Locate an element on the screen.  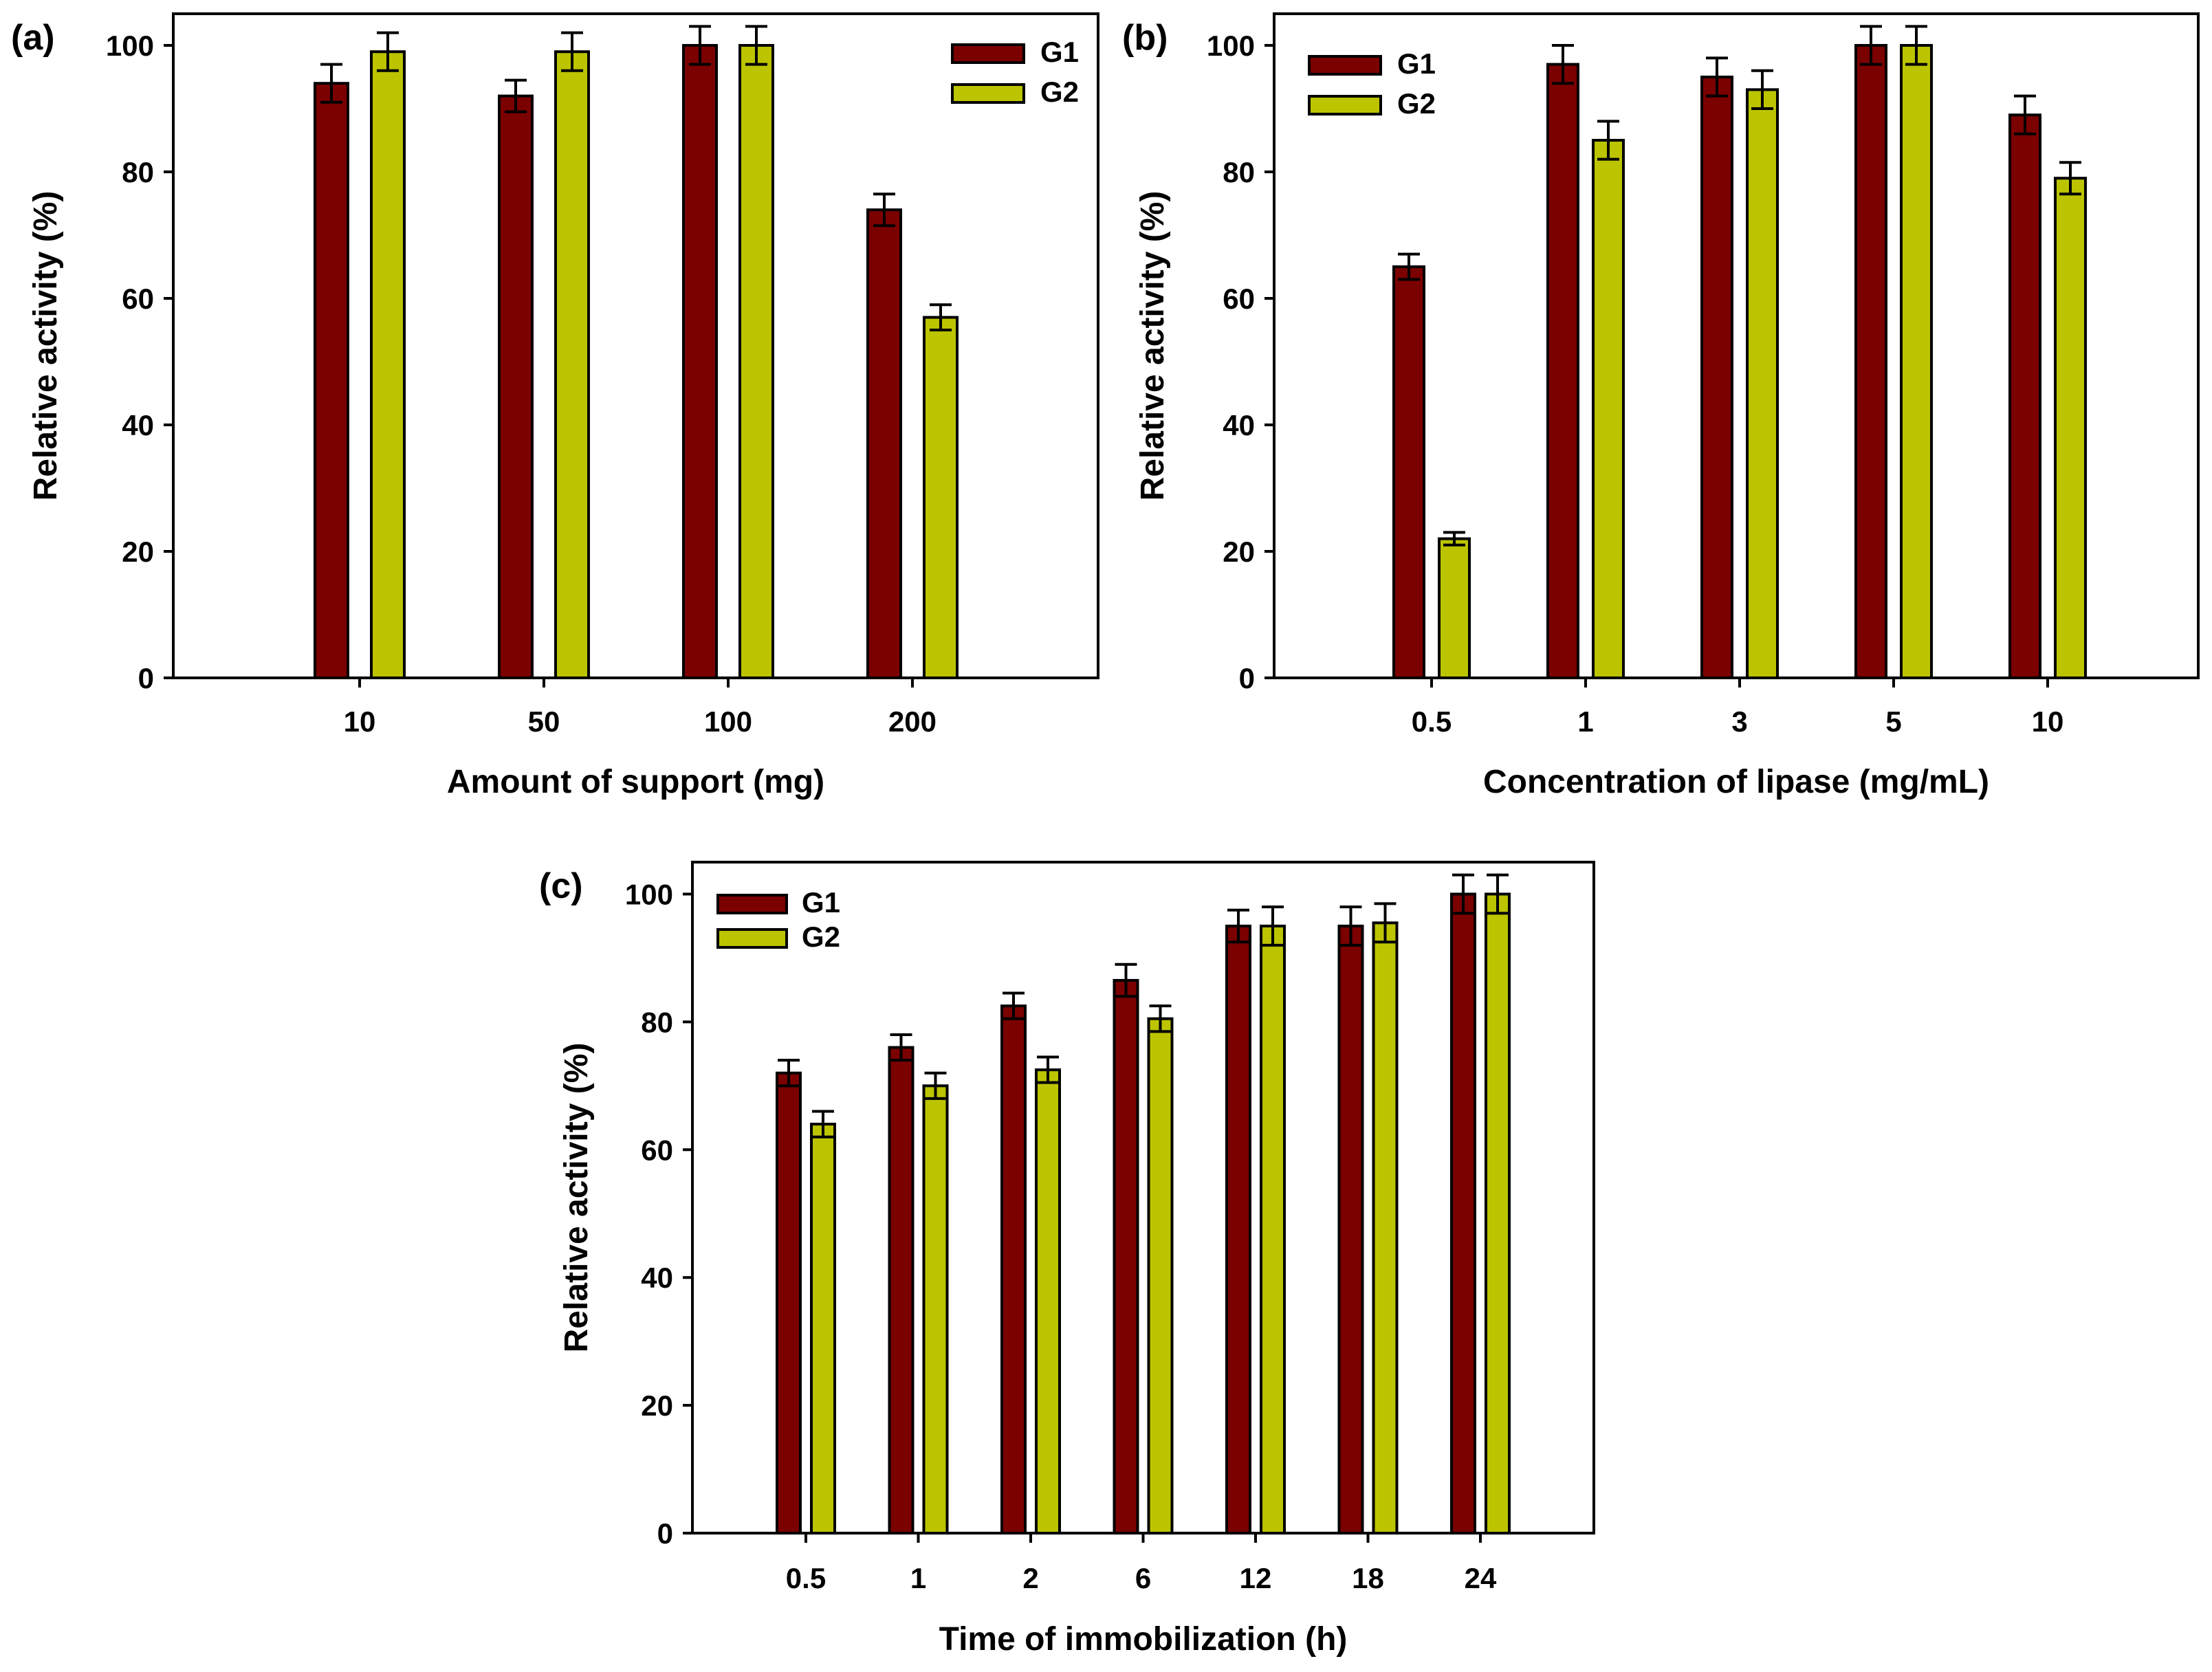
x-tick-label: 24 is located at coordinates (1481, 1578).